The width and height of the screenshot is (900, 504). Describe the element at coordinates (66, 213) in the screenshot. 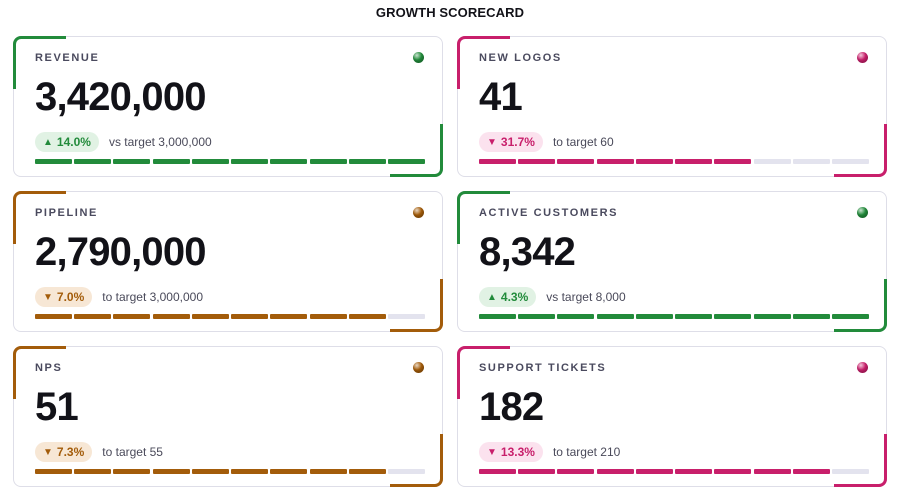

I see `kpi-label: PIPELINE` at that location.